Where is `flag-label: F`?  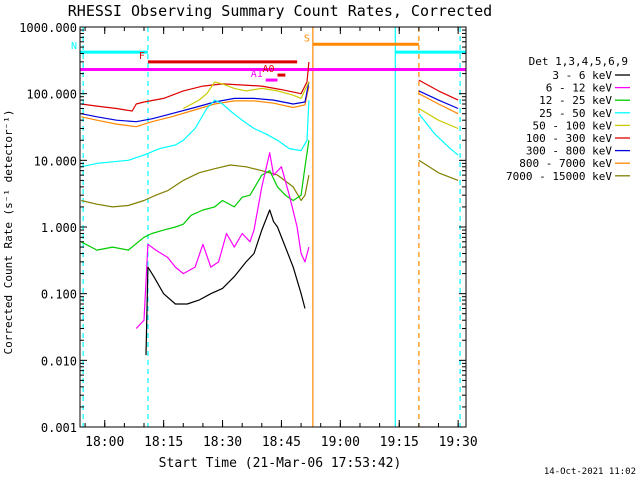 flag-label: F is located at coordinates (142, 56).